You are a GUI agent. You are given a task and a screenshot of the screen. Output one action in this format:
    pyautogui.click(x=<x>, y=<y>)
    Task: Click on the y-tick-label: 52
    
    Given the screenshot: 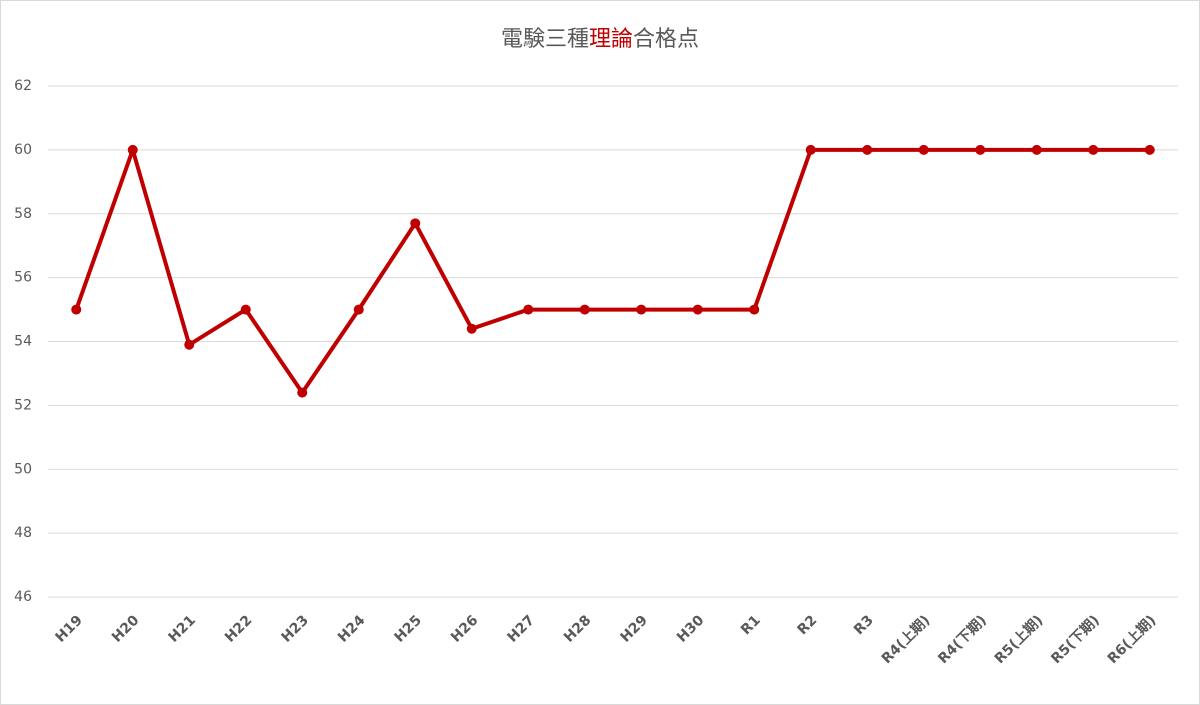 What is the action you would take?
    pyautogui.click(x=23, y=405)
    